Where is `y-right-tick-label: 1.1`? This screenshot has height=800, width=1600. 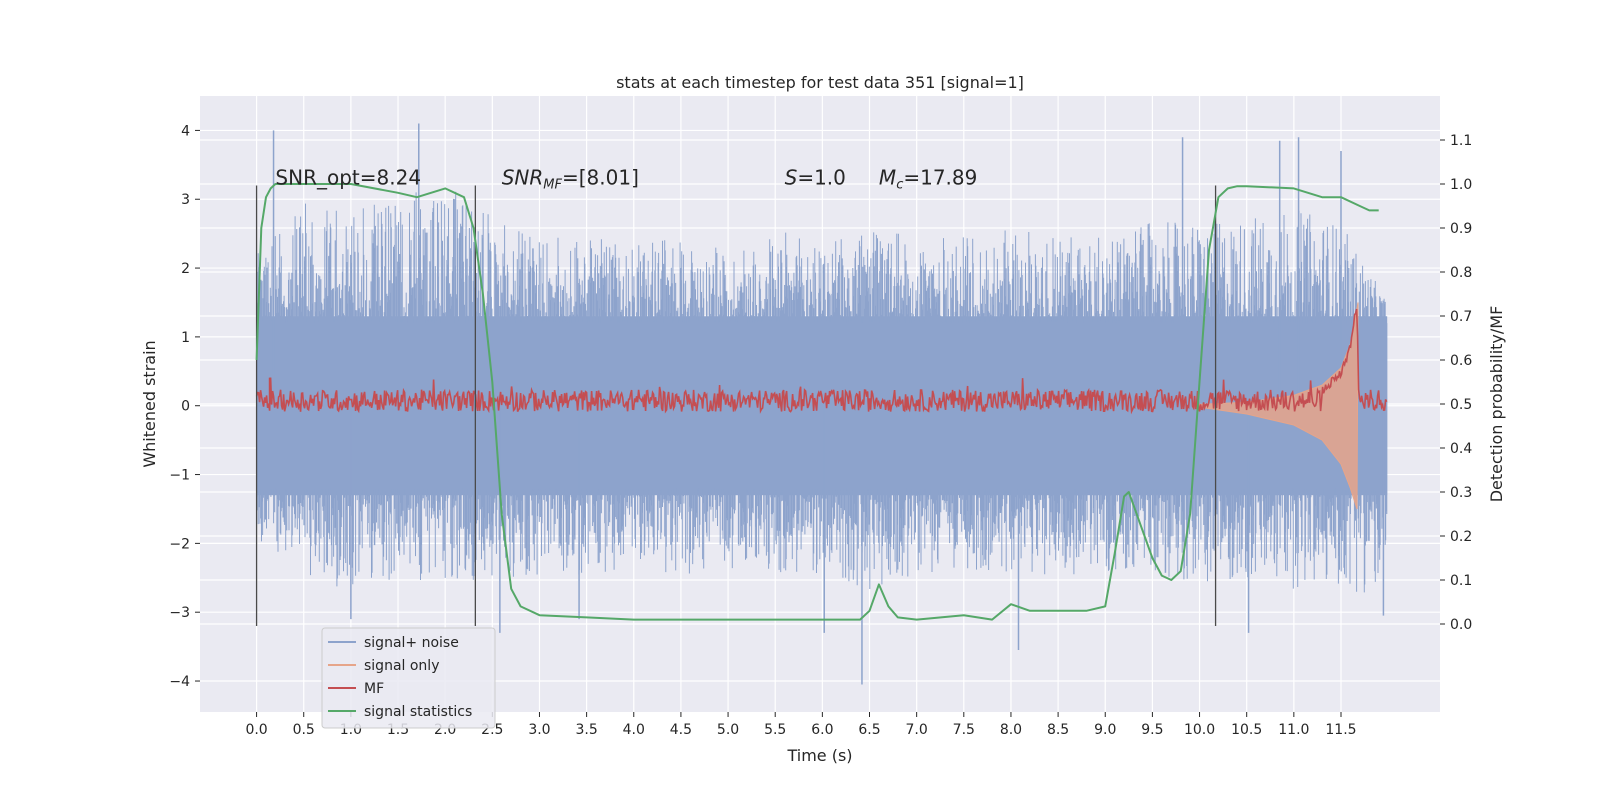 y-right-tick-label: 1.1 is located at coordinates (1461, 141).